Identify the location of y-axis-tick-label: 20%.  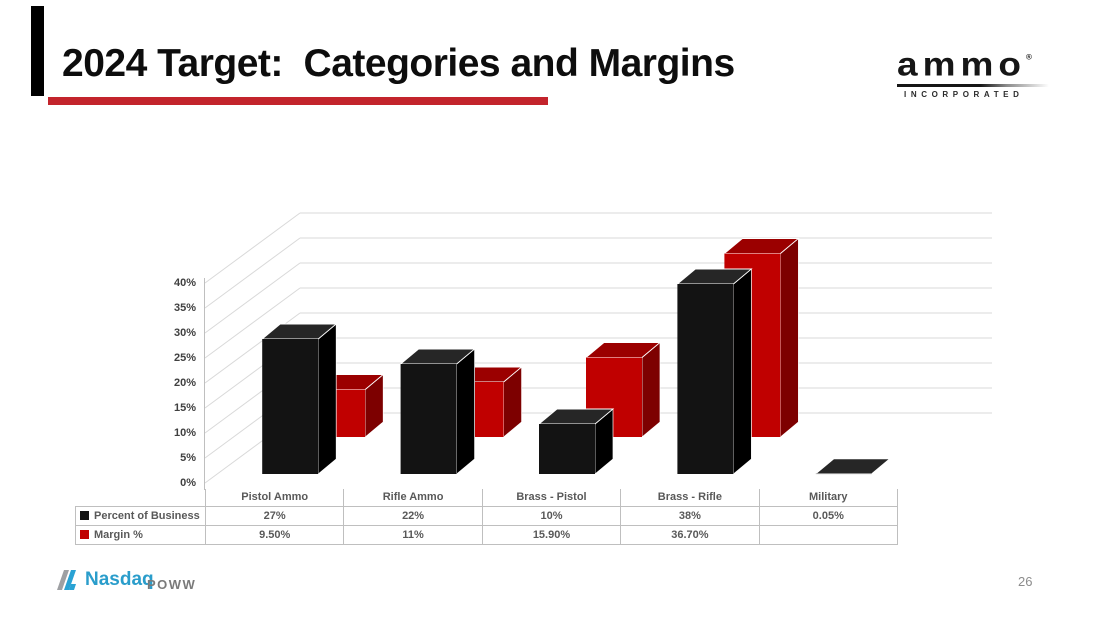
(184, 383).